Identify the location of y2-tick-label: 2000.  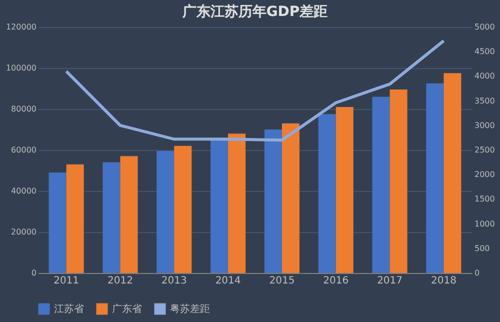
(484, 175).